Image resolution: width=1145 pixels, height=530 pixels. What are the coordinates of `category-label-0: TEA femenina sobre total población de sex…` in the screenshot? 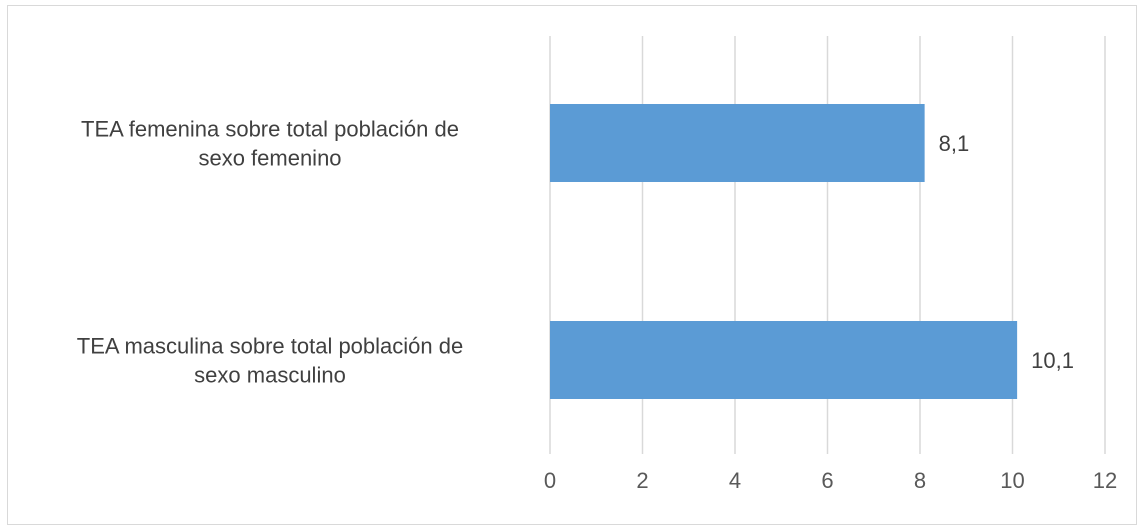 It's located at (270, 144).